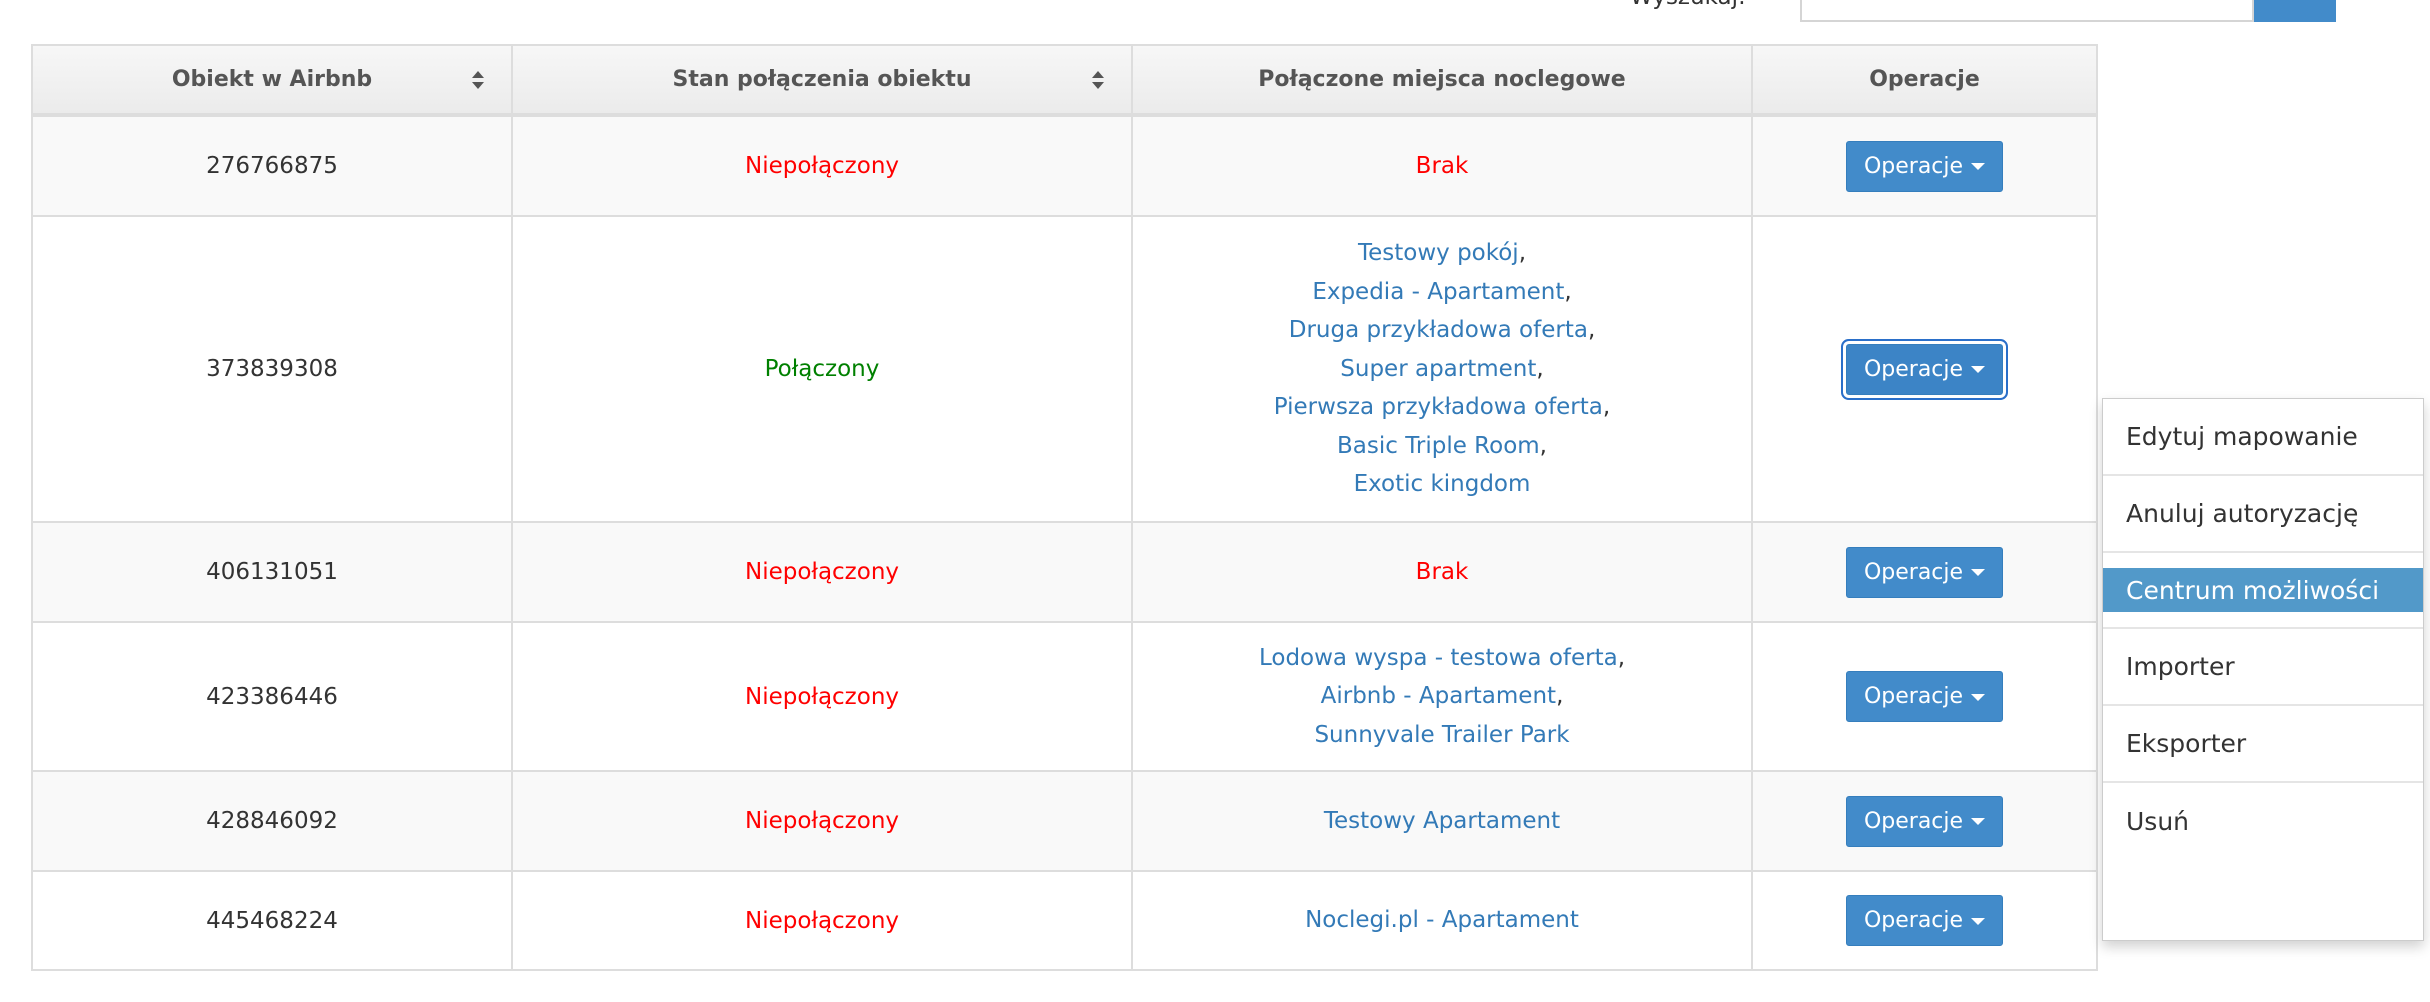  I want to click on search-button, so click(2295, 11).